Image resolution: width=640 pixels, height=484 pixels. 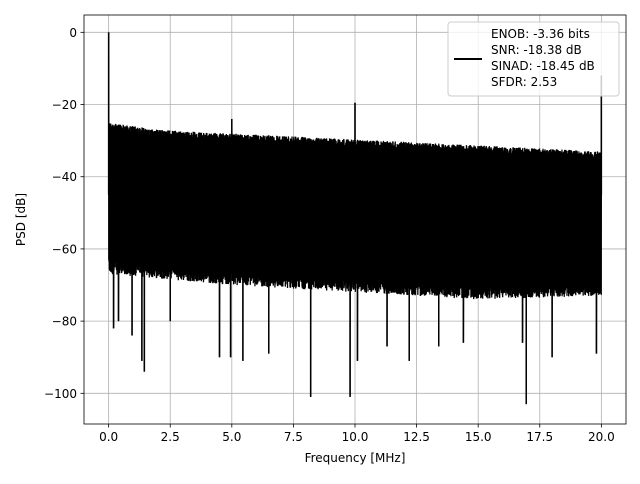 I want to click on y-tick-label: −60, so click(x=64, y=249).